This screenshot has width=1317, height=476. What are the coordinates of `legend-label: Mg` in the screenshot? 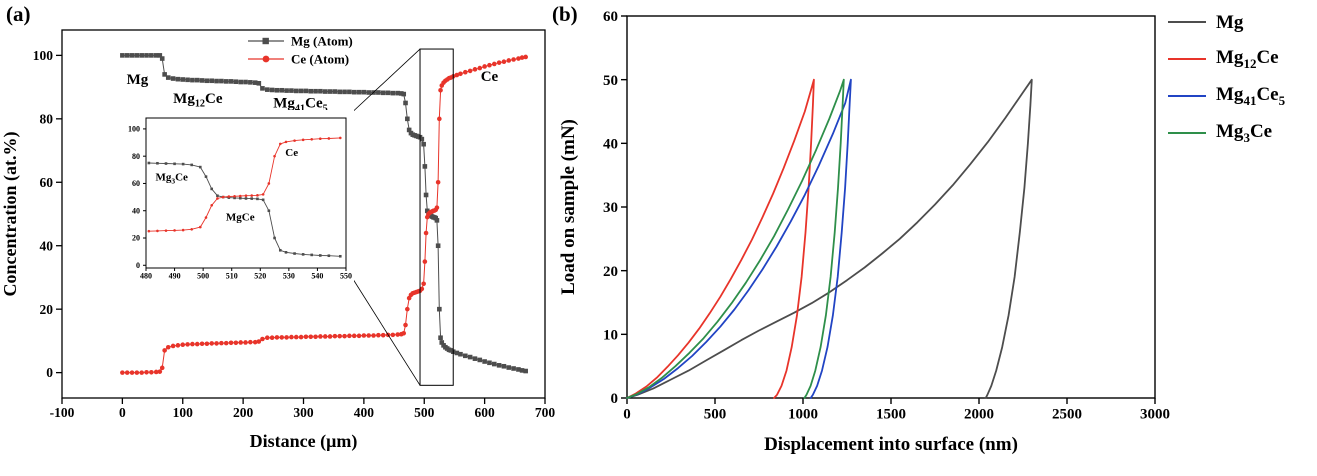 It's located at (1230, 22).